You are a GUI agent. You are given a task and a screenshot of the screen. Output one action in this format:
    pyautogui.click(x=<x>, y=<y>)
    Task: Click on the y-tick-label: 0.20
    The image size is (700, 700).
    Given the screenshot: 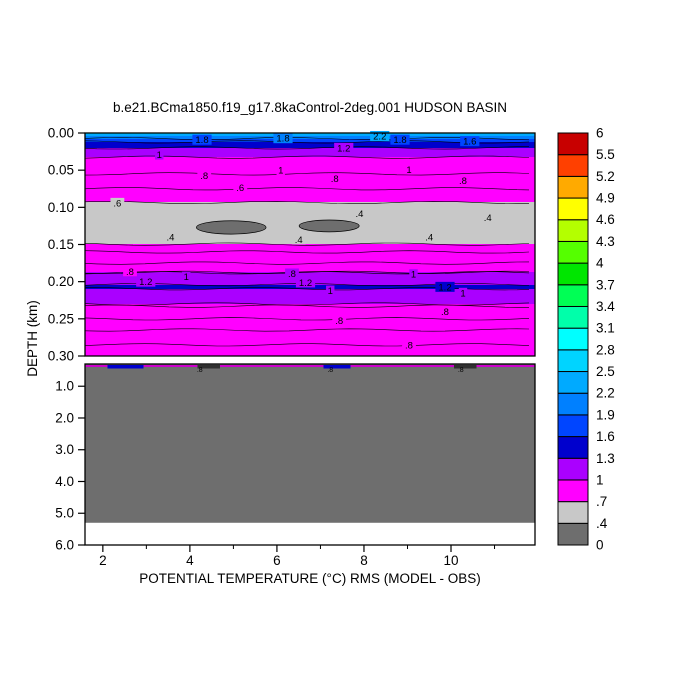 What is the action you would take?
    pyautogui.click(x=61, y=281)
    